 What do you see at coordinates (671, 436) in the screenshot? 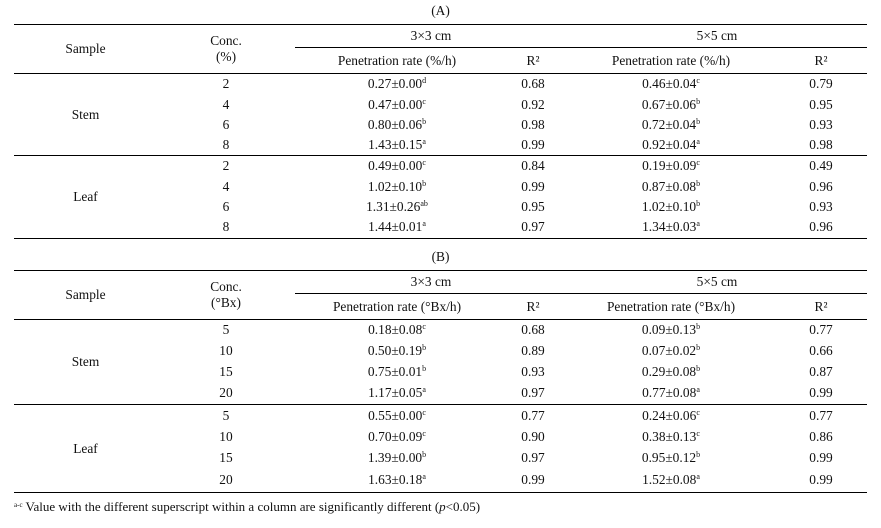
I see `cell-rate: 0.38±0.13c` at bounding box center [671, 436].